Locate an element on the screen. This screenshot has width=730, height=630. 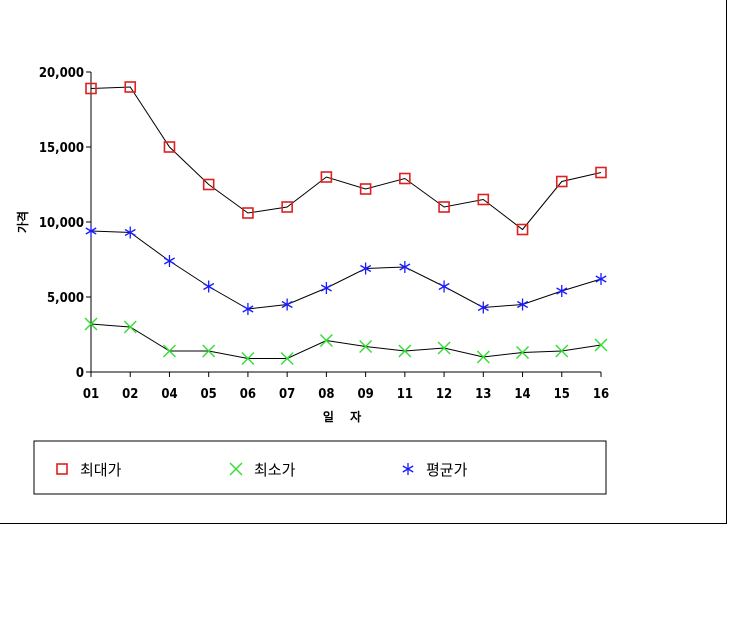
x-tick-label: 05 is located at coordinates (209, 394).